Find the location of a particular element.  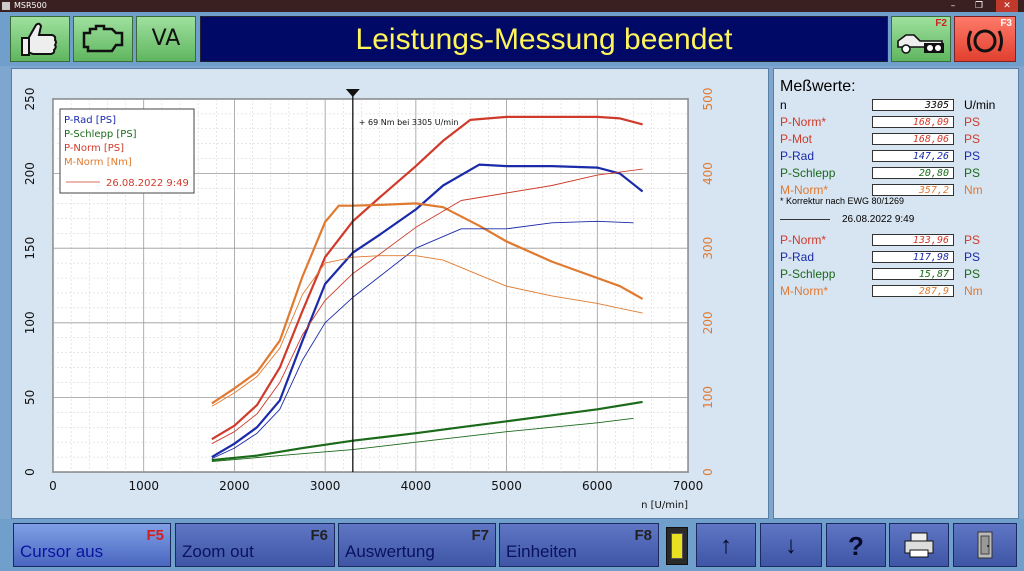

dyno-car-icon is located at coordinates (920, 44).